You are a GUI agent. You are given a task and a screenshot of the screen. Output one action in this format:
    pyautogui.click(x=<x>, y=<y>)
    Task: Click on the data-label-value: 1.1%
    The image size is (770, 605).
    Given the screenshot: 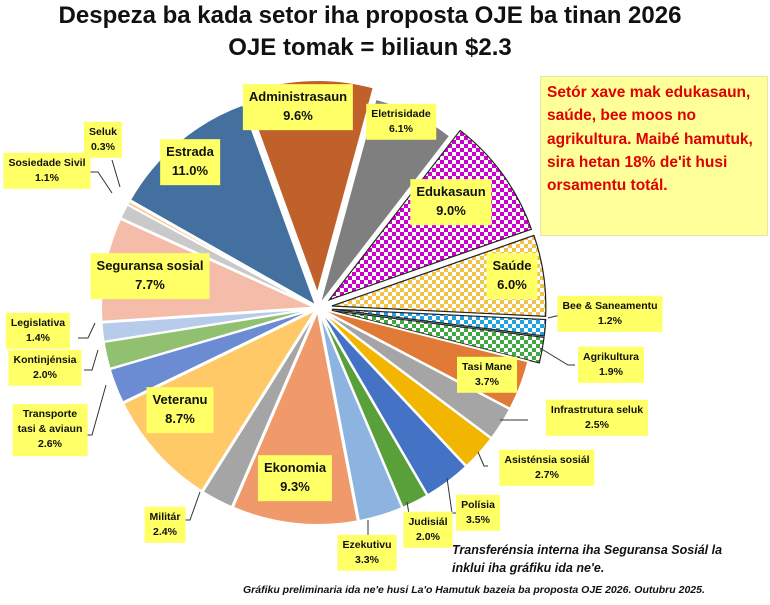 What is the action you would take?
    pyautogui.click(x=47, y=178)
    